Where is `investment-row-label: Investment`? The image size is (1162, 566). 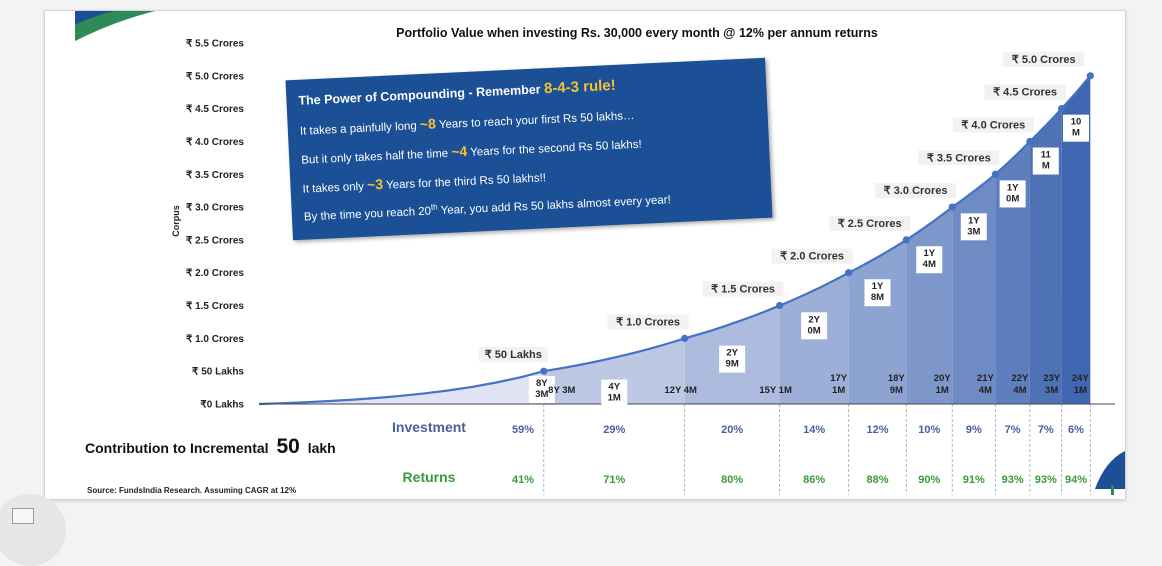 investment-row-label: Investment is located at coordinates (429, 427).